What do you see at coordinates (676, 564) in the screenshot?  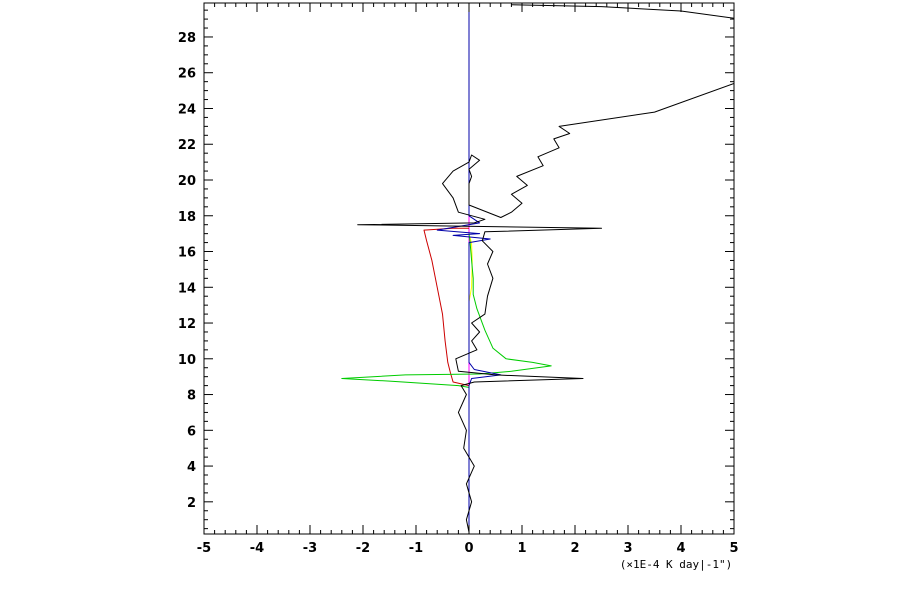 I see `x-axis-unit-label: (×1E-4 K day|-1")` at bounding box center [676, 564].